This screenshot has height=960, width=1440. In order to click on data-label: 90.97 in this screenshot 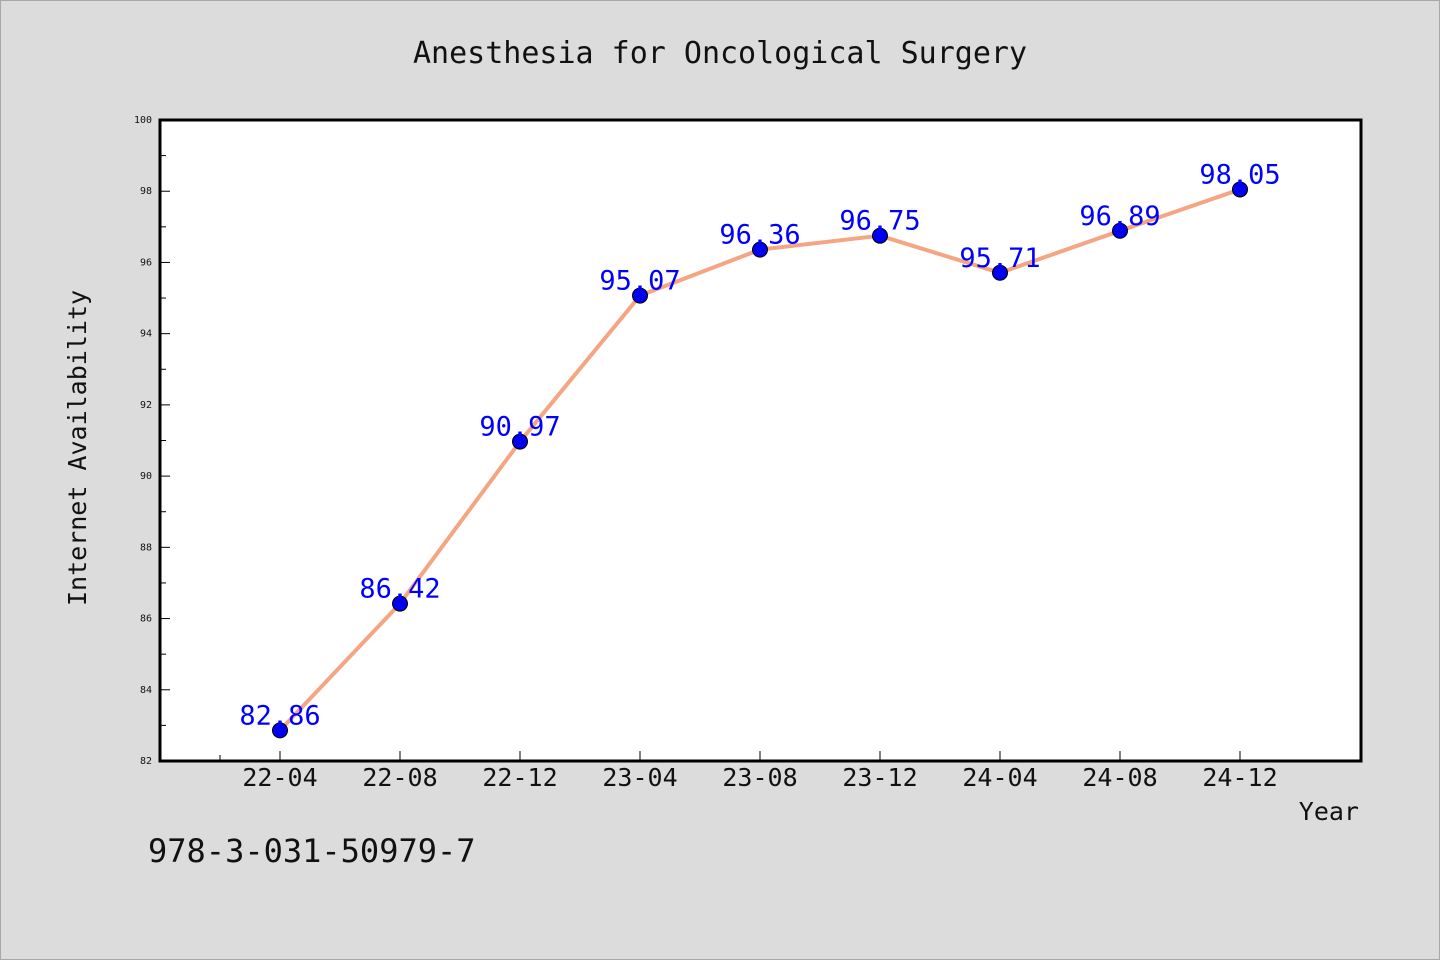, I will do `click(519, 427)`.